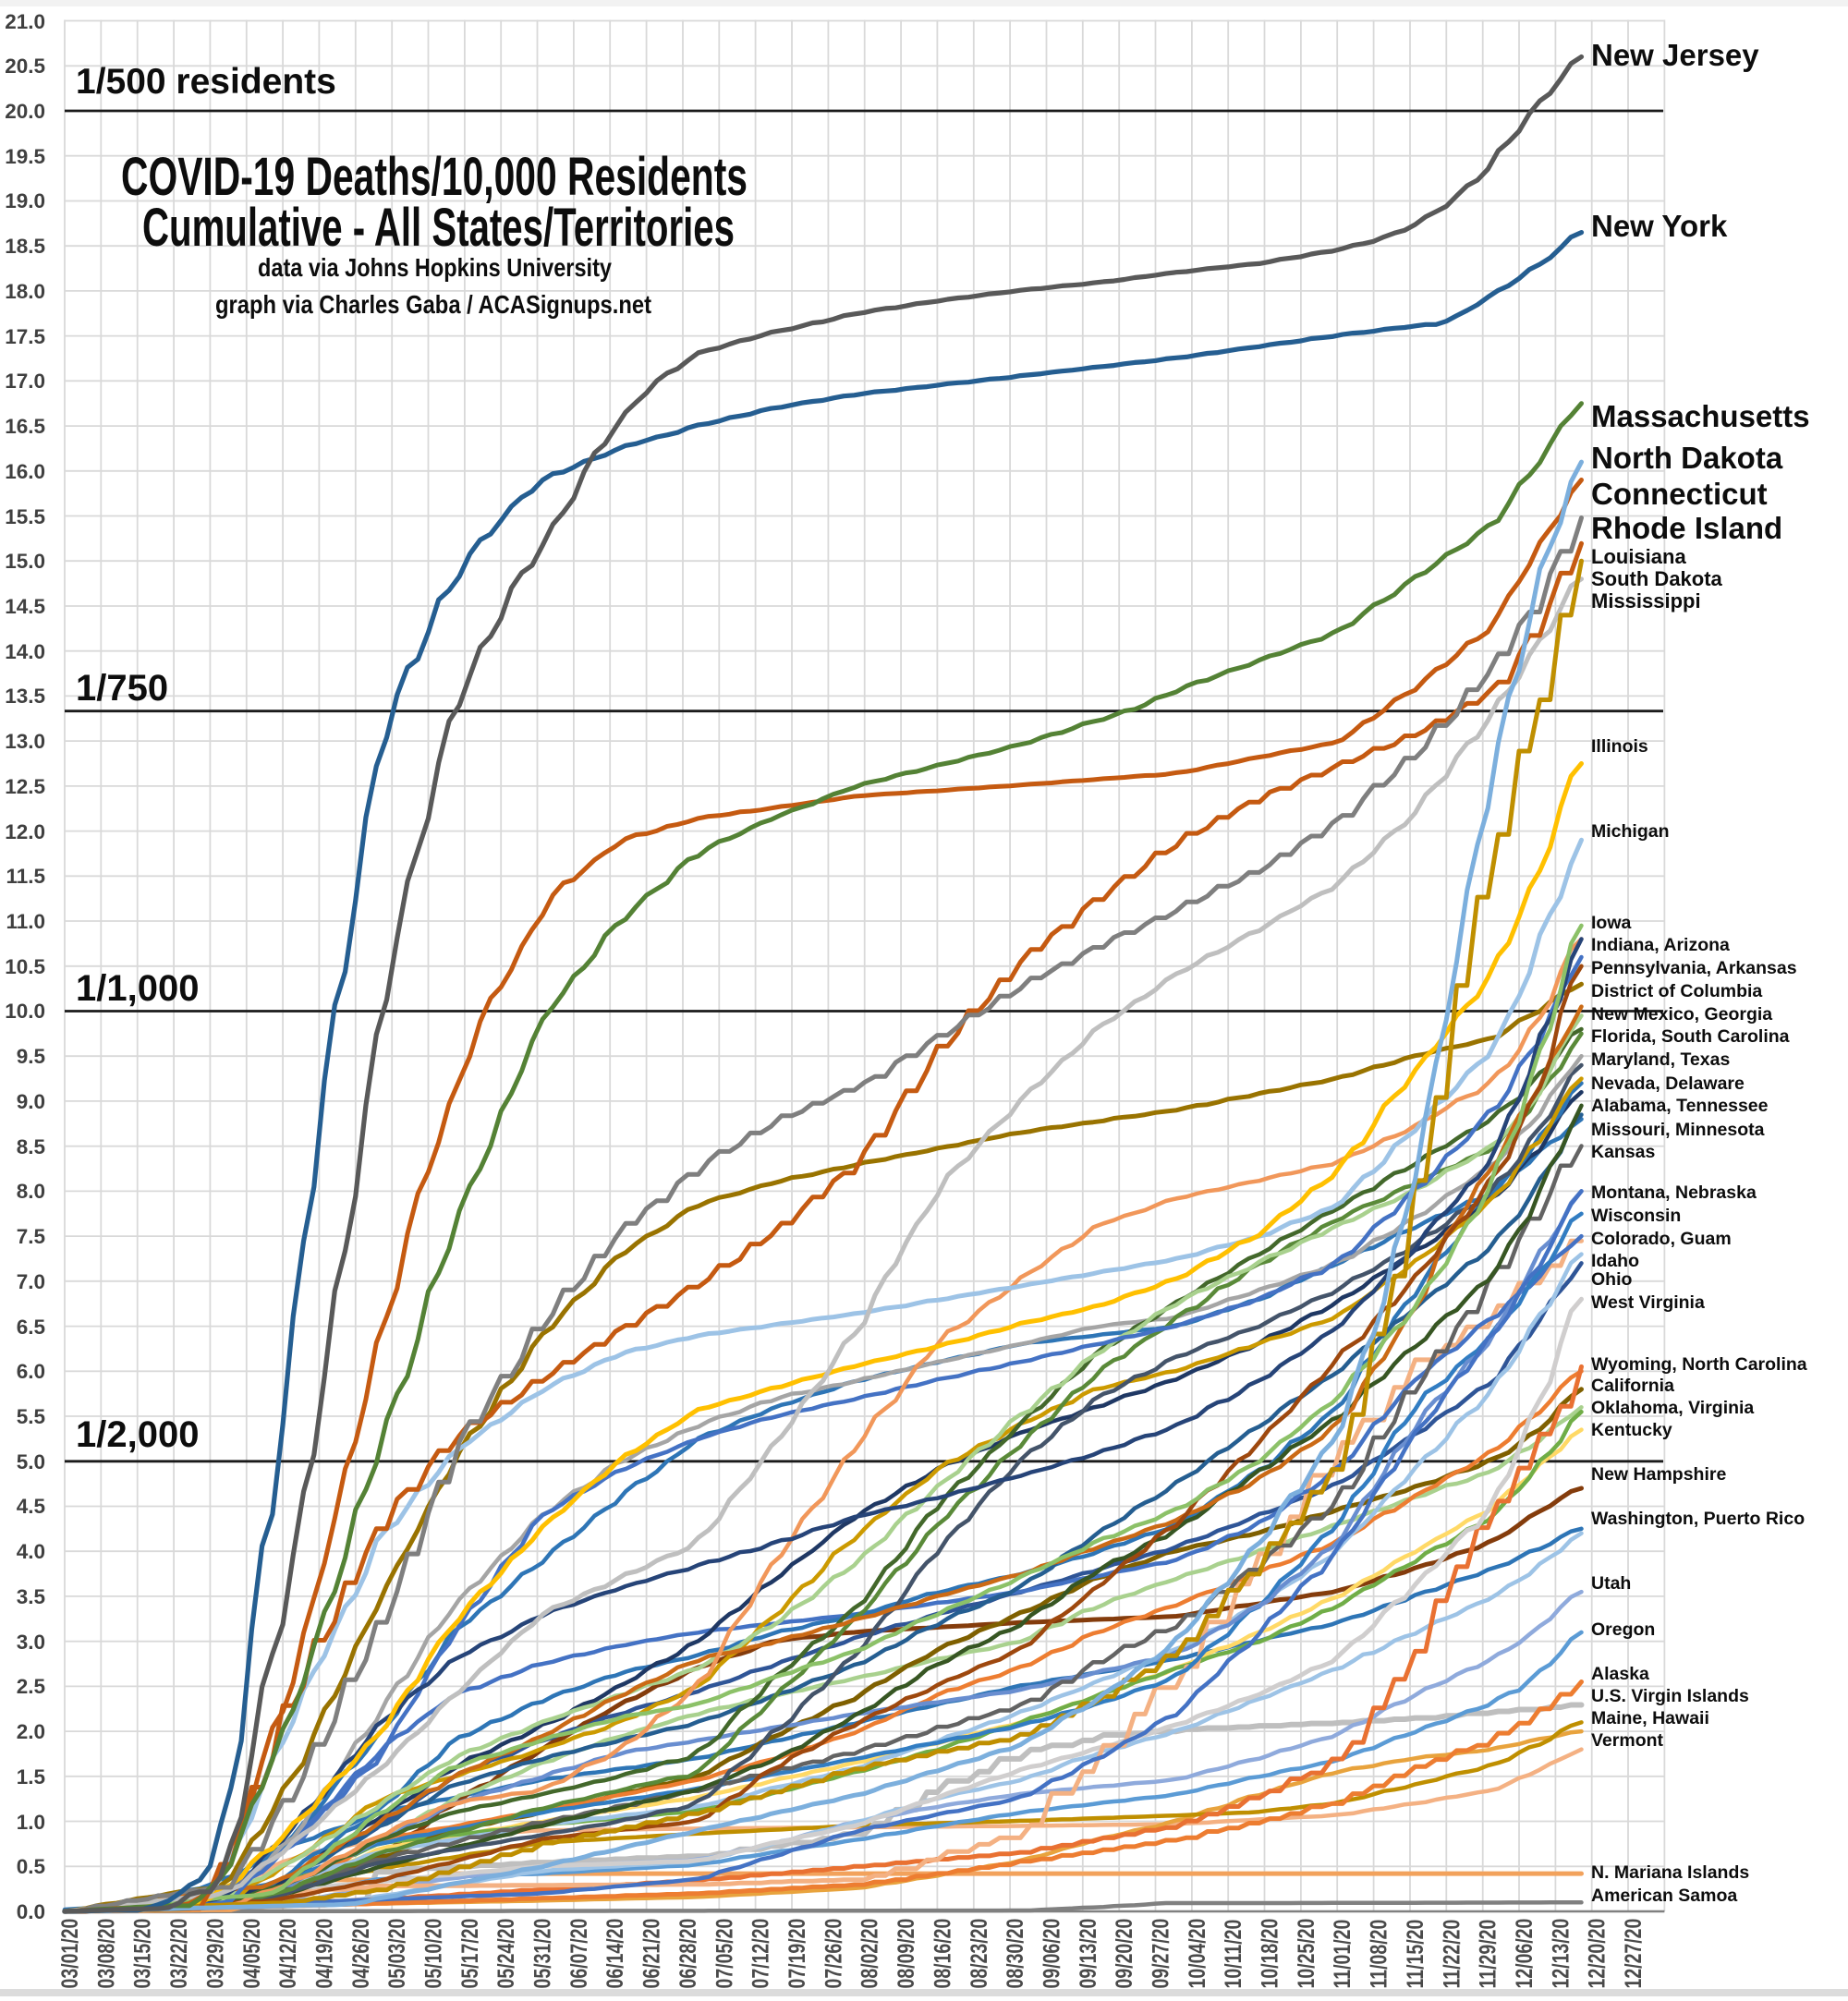 This screenshot has height=2001, width=1848. Describe the element at coordinates (1675, 55) in the screenshot. I see `svg-text: New Jersey` at that location.